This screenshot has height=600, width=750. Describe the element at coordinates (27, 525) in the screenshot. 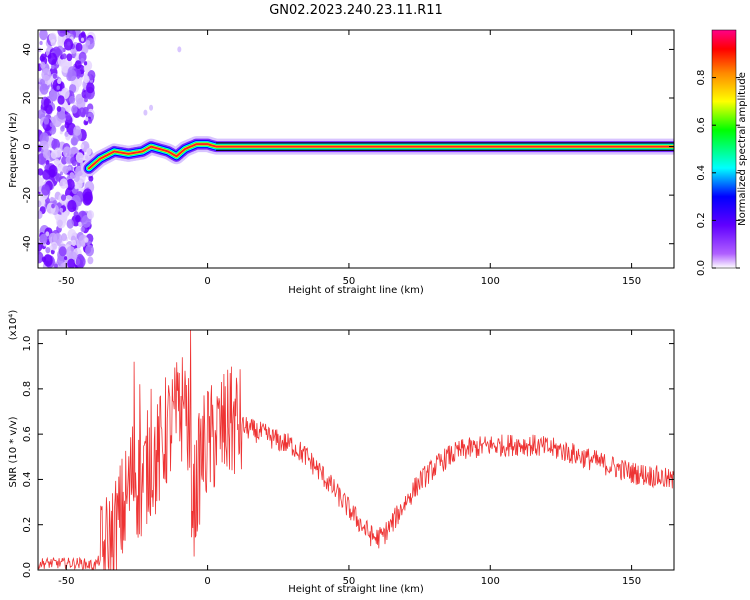

I see `y-tick-label: 0.2` at that location.